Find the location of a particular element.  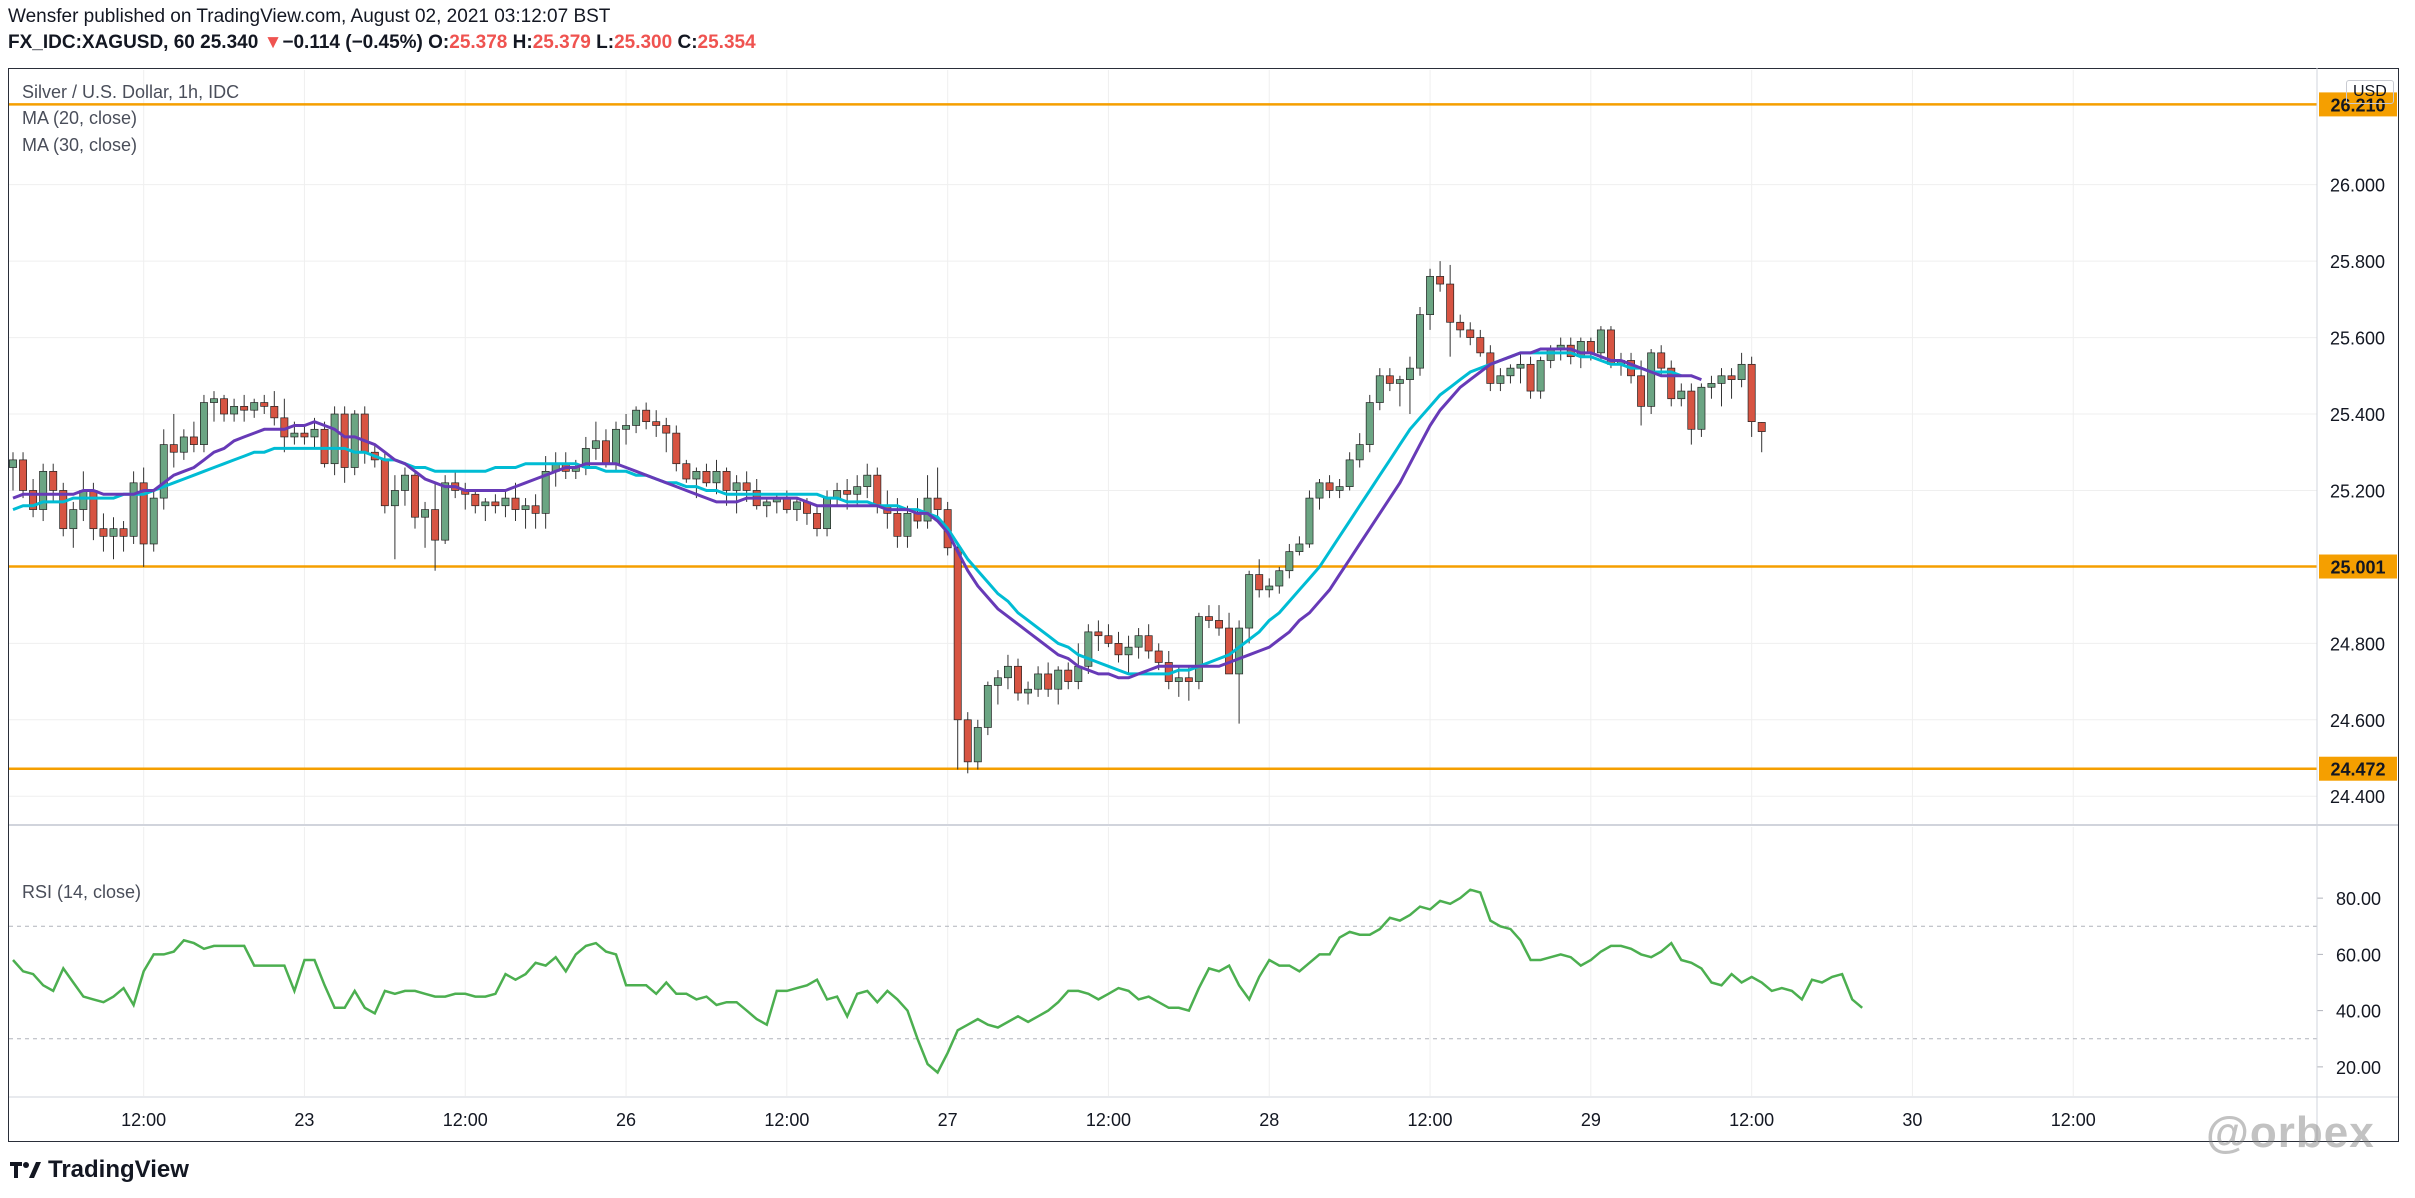

ma20-legend: MA (20, close) is located at coordinates (80, 118).